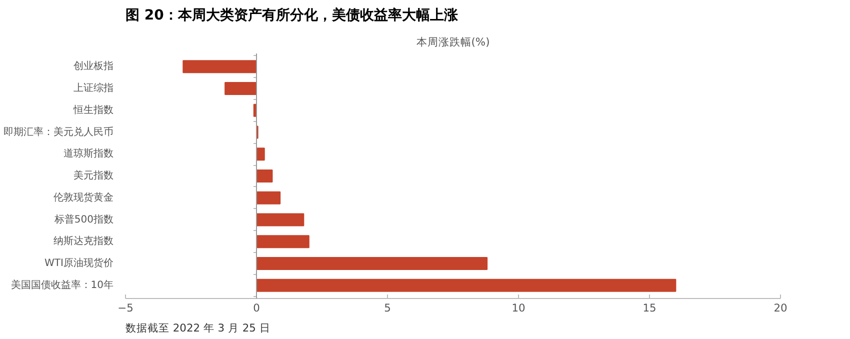 This screenshot has width=850, height=339. What do you see at coordinates (387, 308) in the screenshot?
I see `x-tick-label: 5` at bounding box center [387, 308].